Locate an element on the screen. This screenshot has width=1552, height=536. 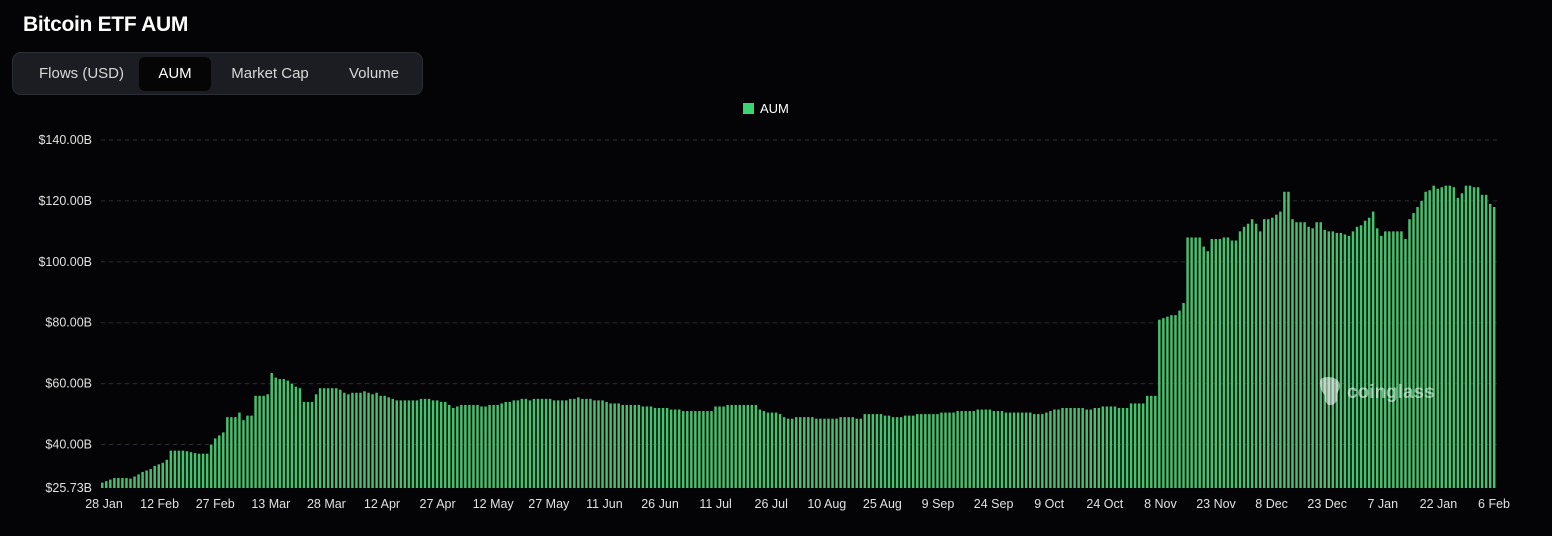
tab-volume: Volume is located at coordinates (374, 73).